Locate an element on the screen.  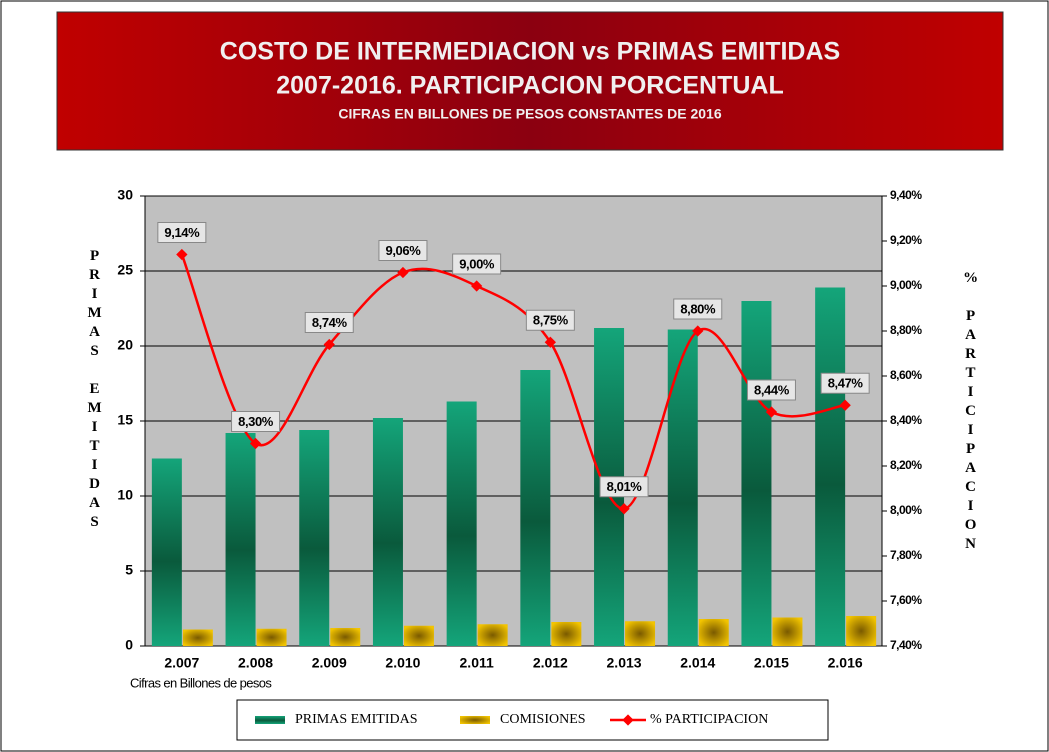
x-tick-label: 2.013 is located at coordinates (624, 663).